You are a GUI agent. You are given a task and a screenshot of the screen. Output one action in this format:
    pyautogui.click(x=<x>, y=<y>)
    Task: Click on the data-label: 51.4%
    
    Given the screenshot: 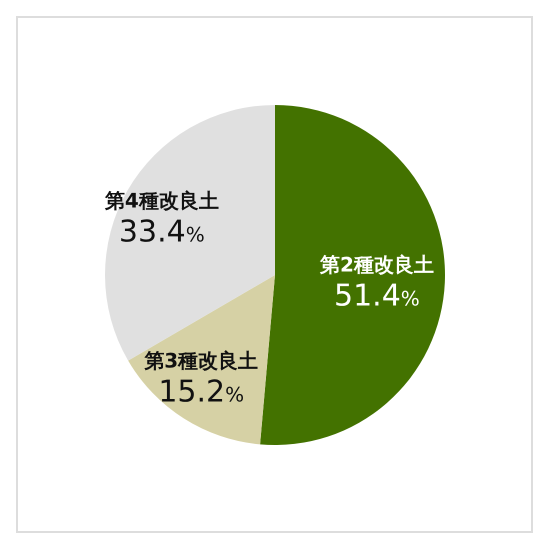 What is the action you would take?
    pyautogui.click(x=377, y=296)
    